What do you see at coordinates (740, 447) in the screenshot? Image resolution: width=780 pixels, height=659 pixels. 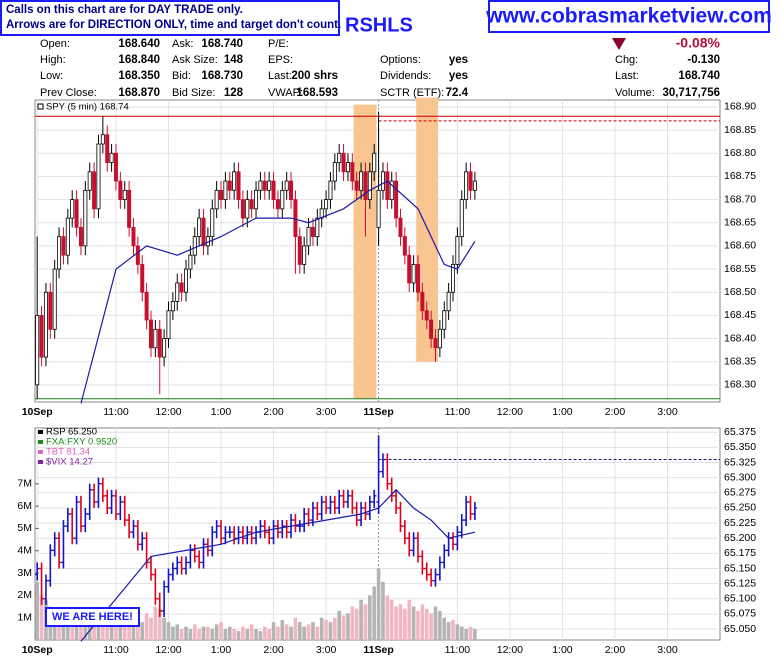 I see `y-tick-label: 65.350` at bounding box center [740, 447].